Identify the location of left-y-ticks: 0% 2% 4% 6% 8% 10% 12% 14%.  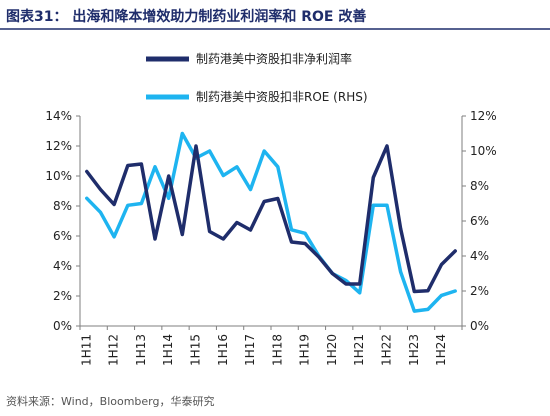
(62, 221).